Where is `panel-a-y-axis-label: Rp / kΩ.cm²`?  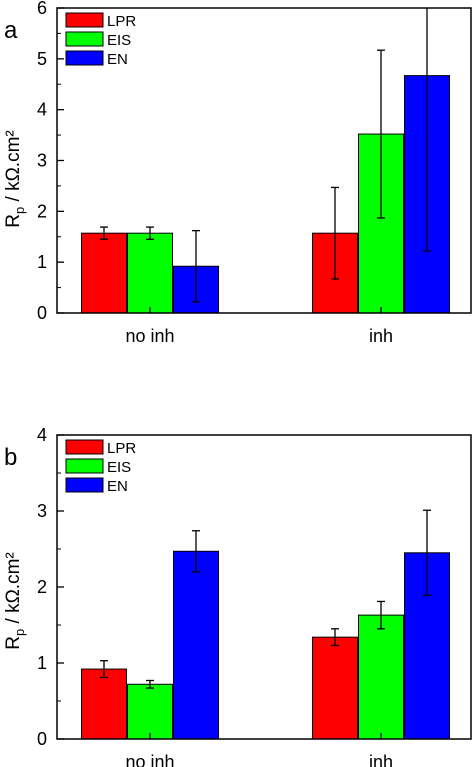 panel-a-y-axis-label: Rp / kΩ.cm² is located at coordinates (15, 178).